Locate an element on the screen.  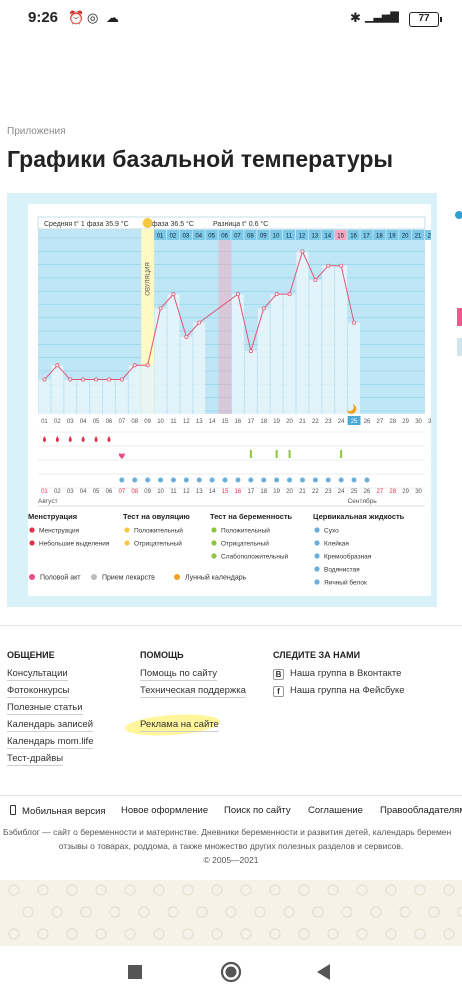
footer-link-consultations: Консультации is located at coordinates (37, 674).